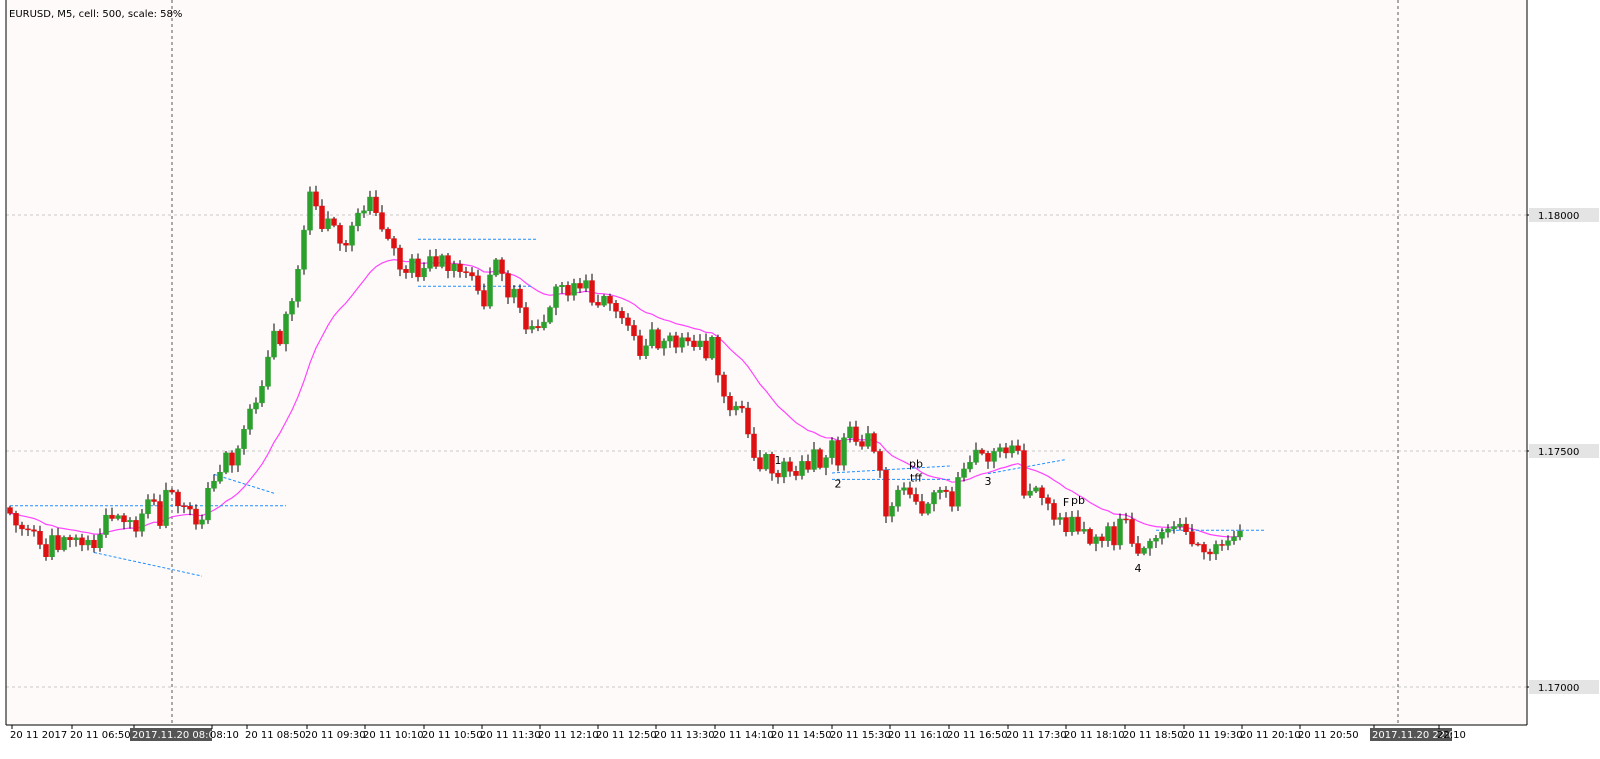 This screenshot has height=759, width=1600. What do you see at coordinates (860, 735) in the screenshot?
I see `x-tick-label-14: 20 11 15:30` at bounding box center [860, 735].